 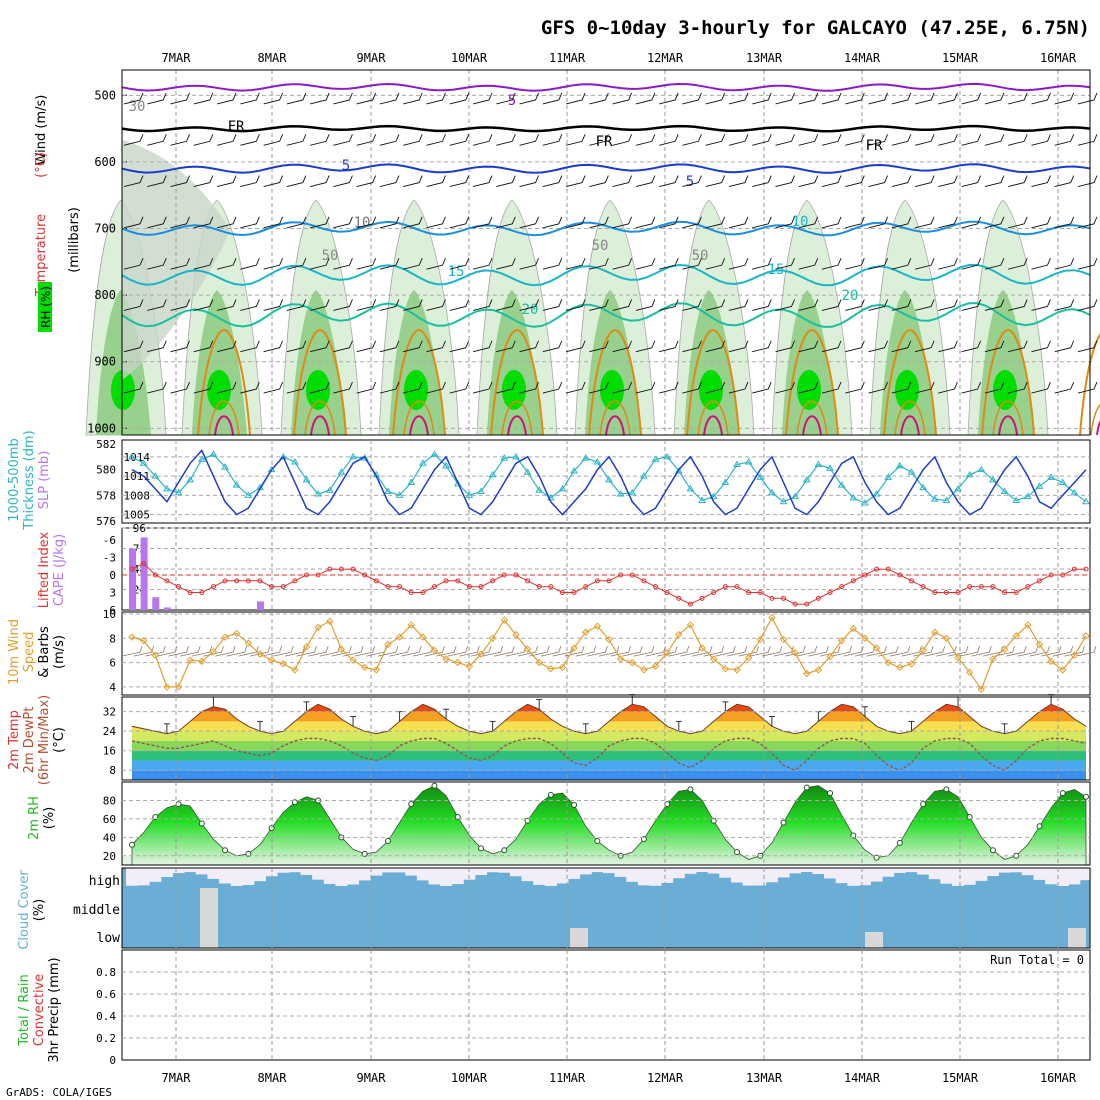 I want to click on pressure-tick: 1000, so click(x=101, y=428).